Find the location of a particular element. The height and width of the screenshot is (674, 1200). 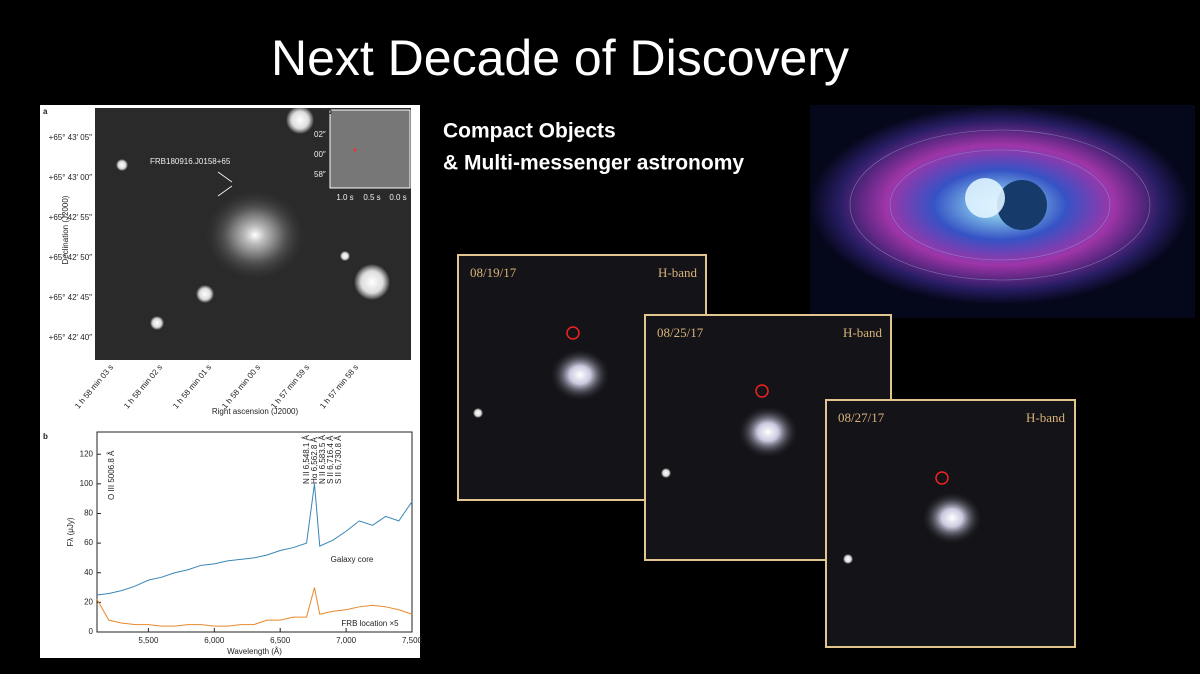

inset-tick: 00″ is located at coordinates (320, 154).